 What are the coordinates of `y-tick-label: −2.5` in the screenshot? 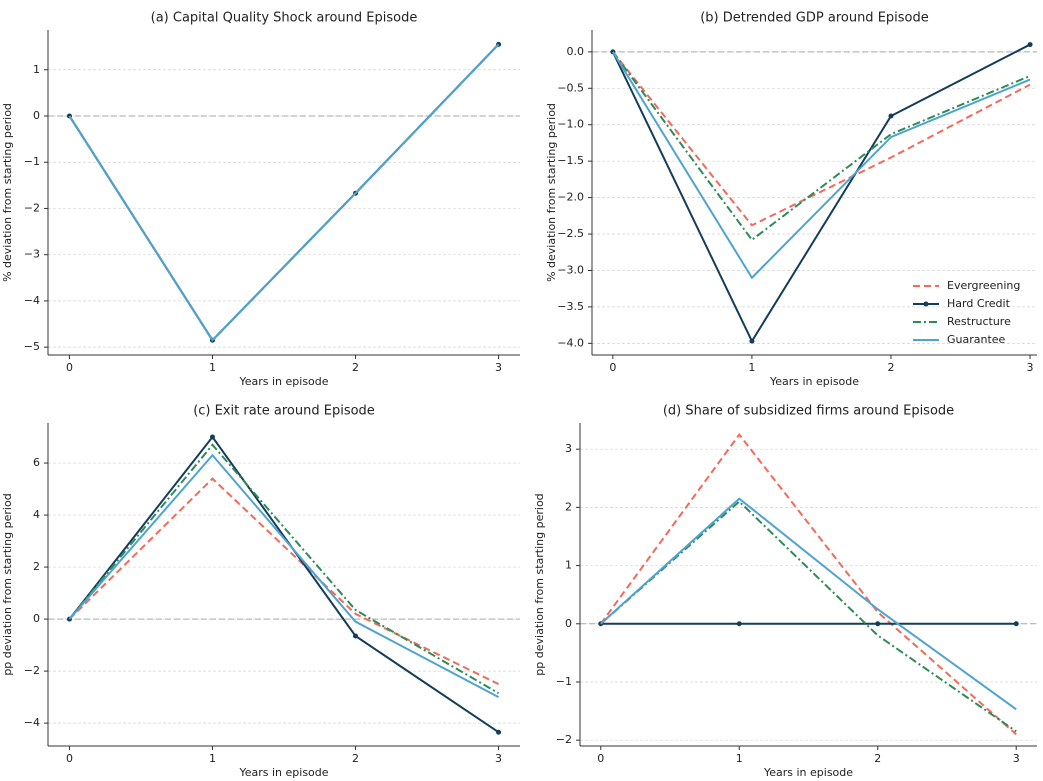 It's located at (570, 233).